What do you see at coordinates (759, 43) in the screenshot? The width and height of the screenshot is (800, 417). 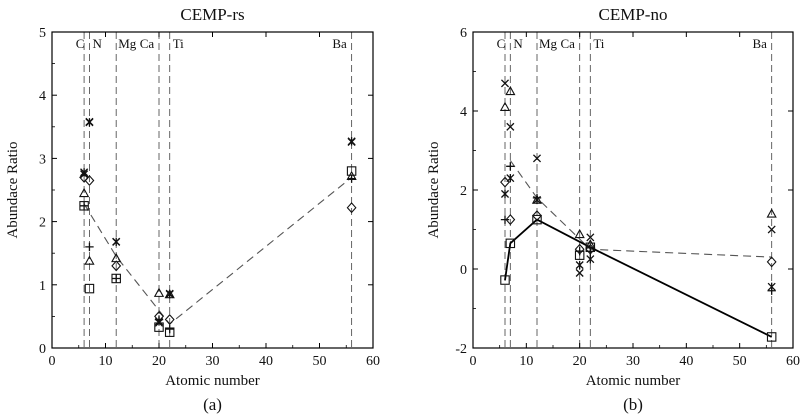 I see `element-label: Ba` at bounding box center [759, 43].